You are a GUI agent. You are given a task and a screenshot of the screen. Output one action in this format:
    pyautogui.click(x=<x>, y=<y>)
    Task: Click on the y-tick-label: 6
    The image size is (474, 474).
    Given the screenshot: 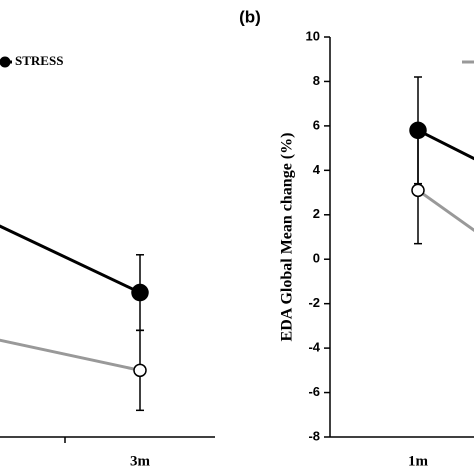 What is the action you would take?
    pyautogui.click(x=316, y=124)
    